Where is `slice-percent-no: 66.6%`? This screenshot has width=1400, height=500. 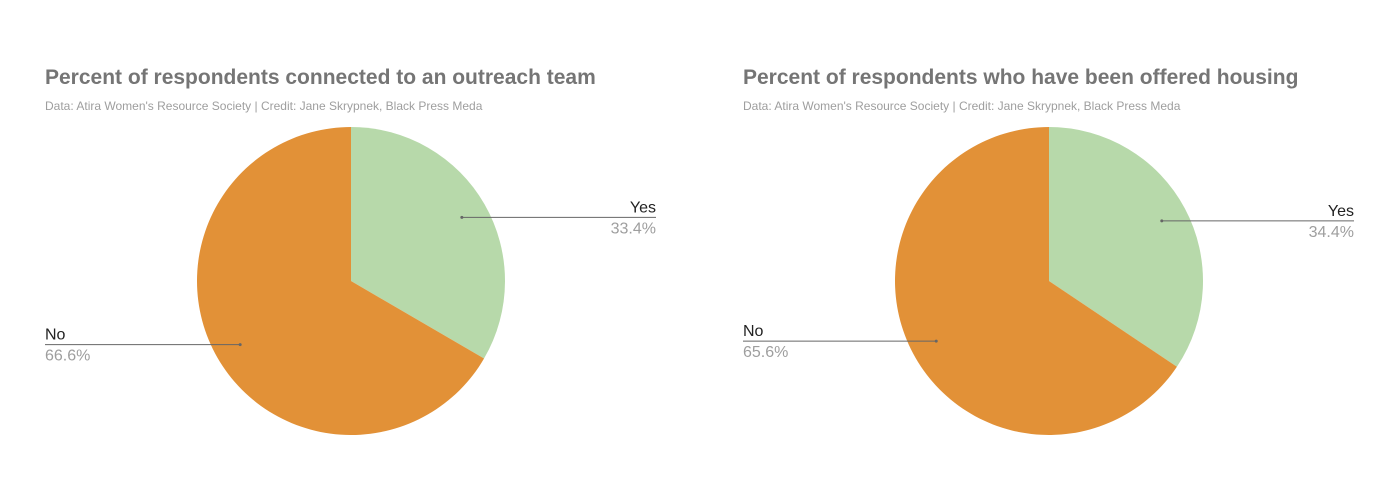
slice-percent-no: 66.6% is located at coordinates (67, 356).